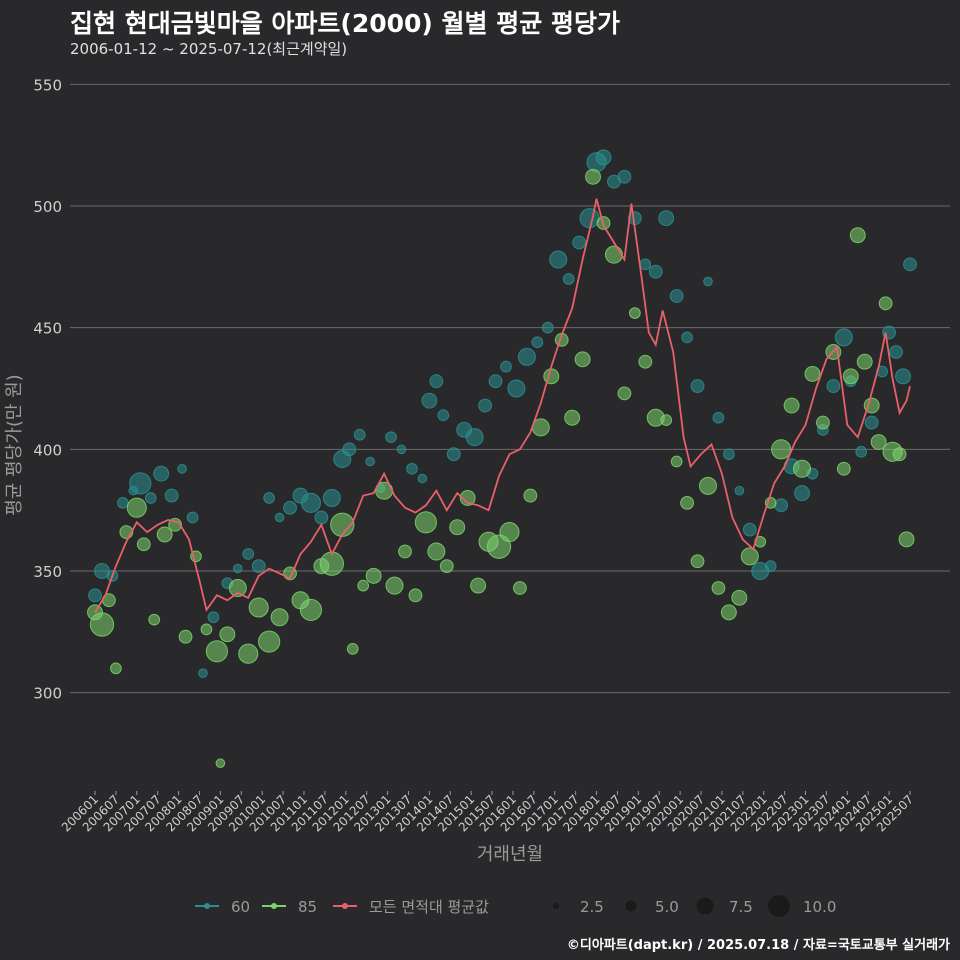  What do you see at coordinates (667, 907) in the screenshot?
I see `legend-size-label: 5.0` at bounding box center [667, 907].